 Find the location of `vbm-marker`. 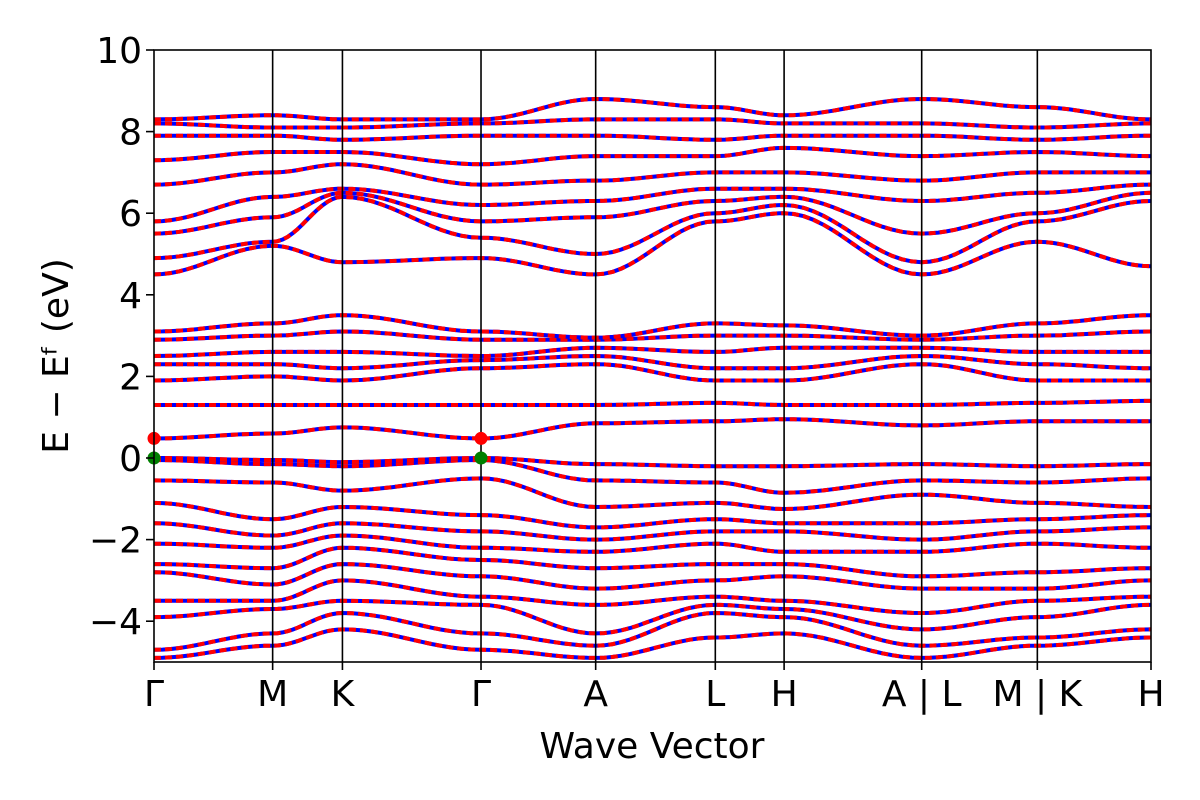

vbm-marker is located at coordinates (481, 458).